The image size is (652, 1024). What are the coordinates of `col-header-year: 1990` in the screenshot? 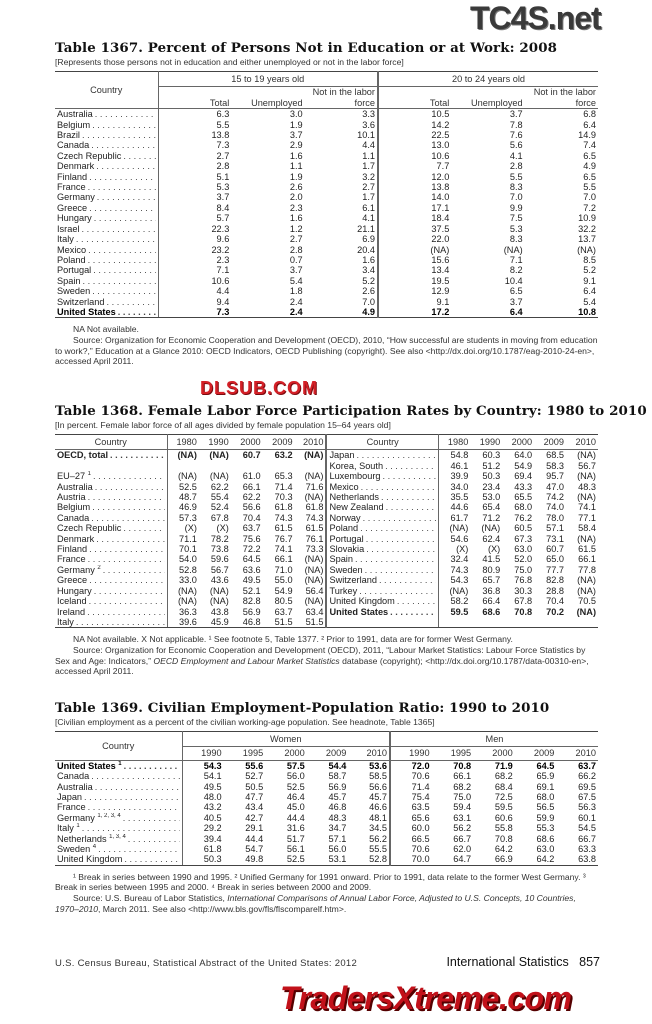 It's located at (419, 753).